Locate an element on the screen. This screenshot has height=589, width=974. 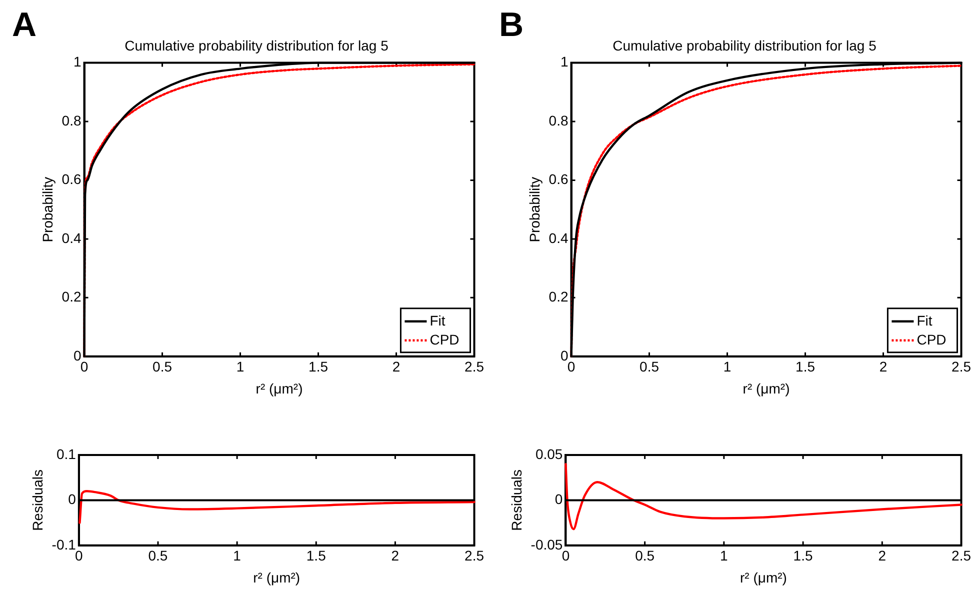
text: B is located at coordinates (511, 25).